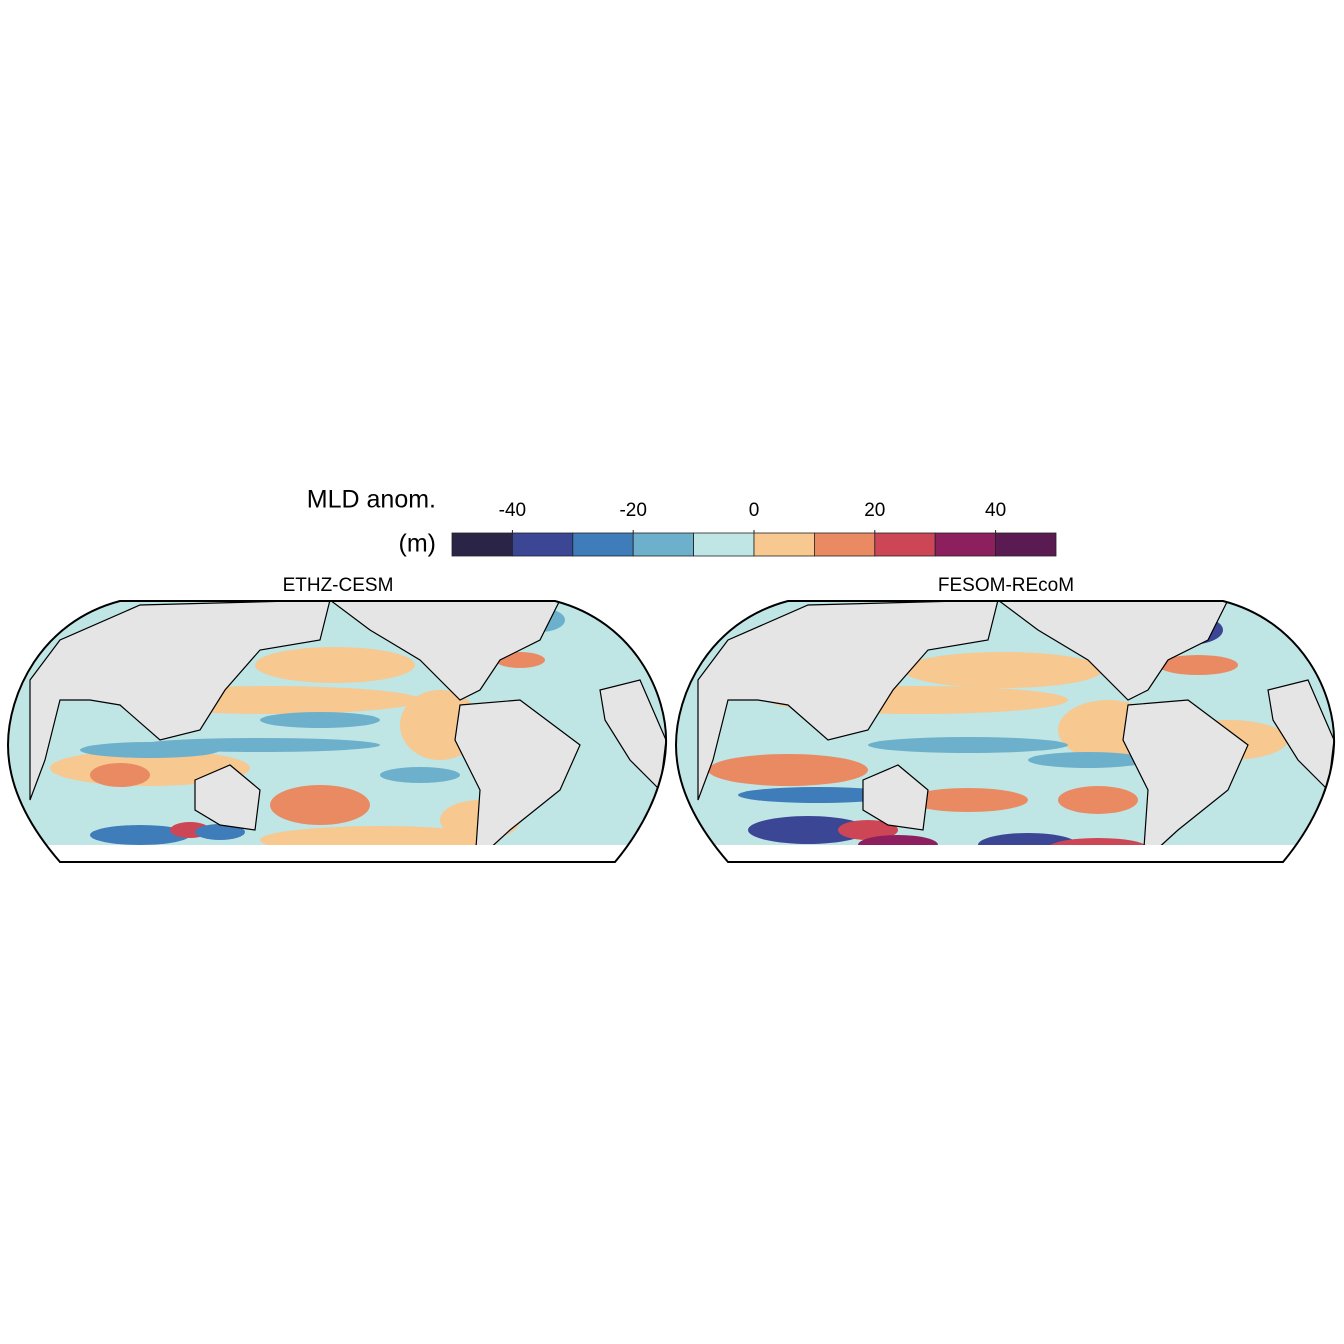 The image size is (1344, 1344). What do you see at coordinates (1006, 585) in the screenshot?
I see `panel-title: FESOM-REcoM` at bounding box center [1006, 585].